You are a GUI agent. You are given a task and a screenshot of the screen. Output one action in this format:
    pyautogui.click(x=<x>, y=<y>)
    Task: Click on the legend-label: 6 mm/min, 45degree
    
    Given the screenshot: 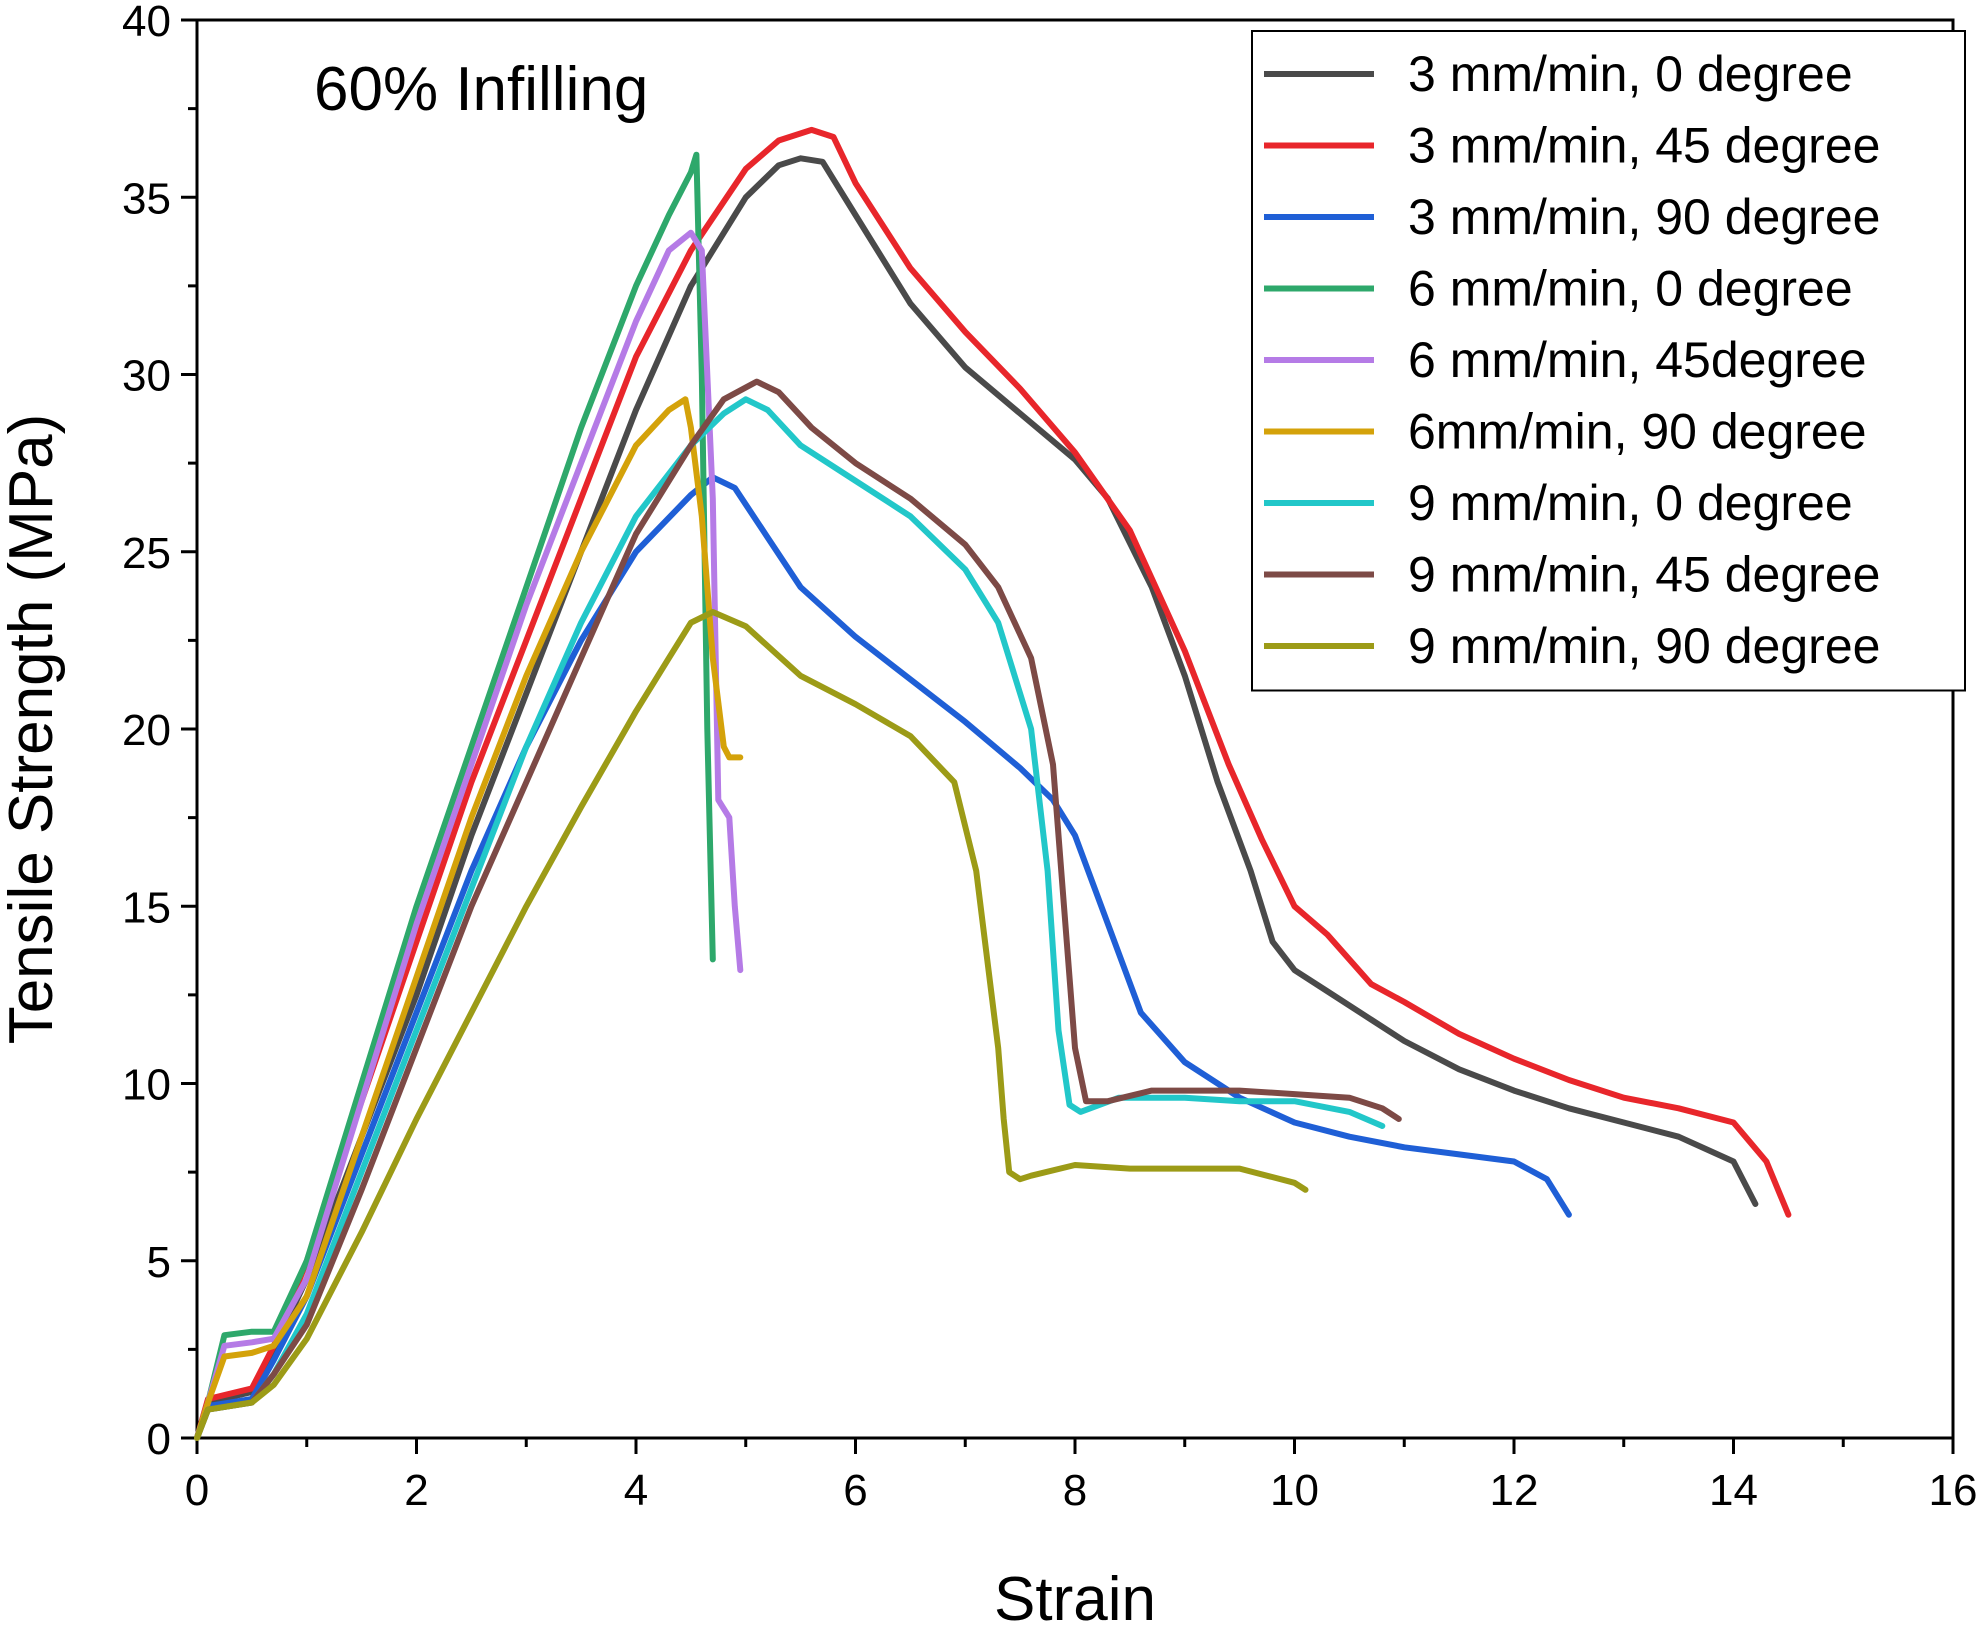 What is the action you would take?
    pyautogui.click(x=1637, y=360)
    